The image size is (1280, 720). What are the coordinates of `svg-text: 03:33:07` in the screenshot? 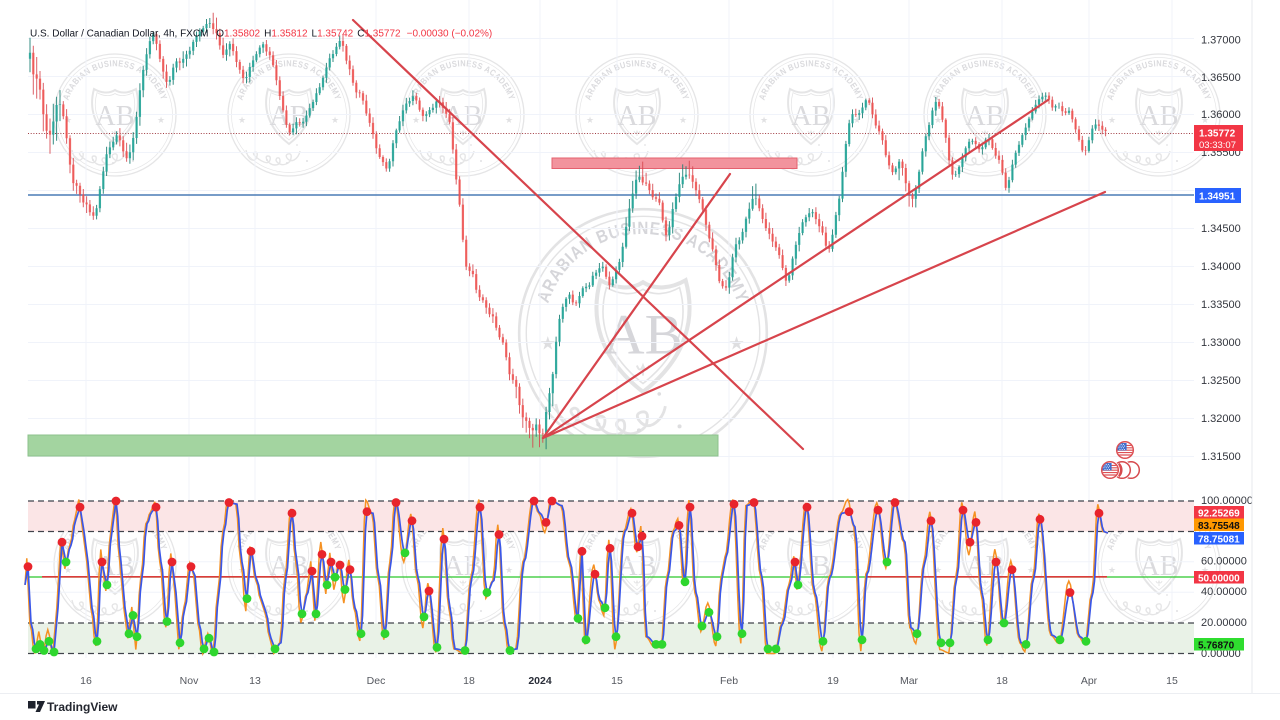 It's located at (1217, 145).